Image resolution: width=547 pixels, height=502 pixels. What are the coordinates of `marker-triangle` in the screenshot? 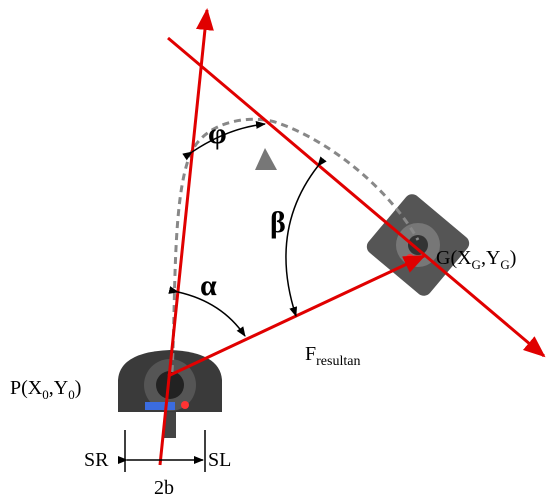 It's located at (266, 159).